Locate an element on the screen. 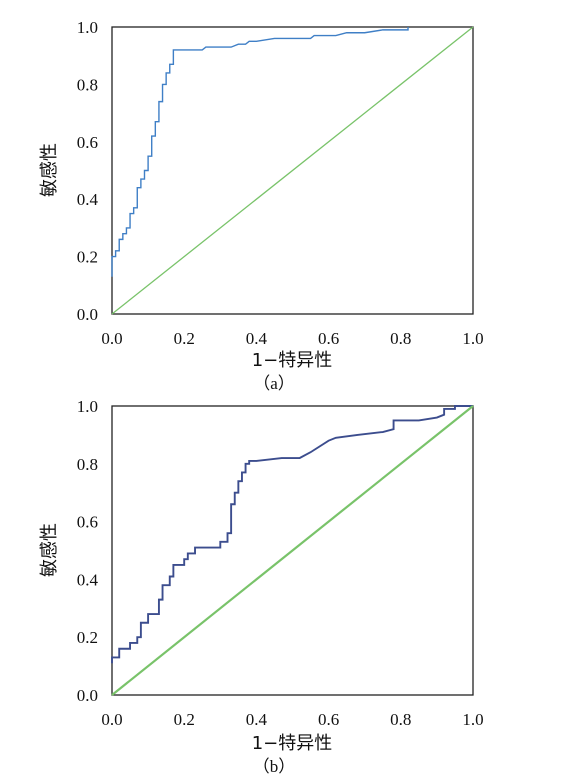 This screenshot has width=568, height=781. panel-caption: （b） is located at coordinates (274, 766).